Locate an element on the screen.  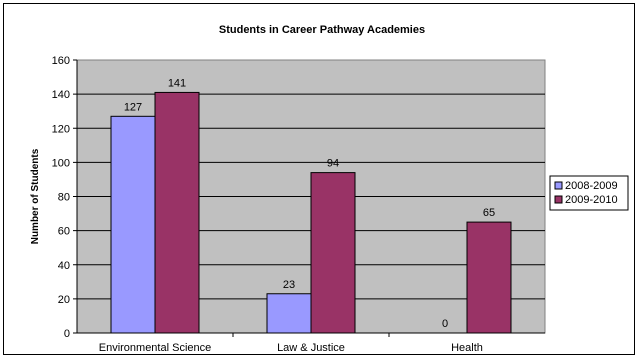
x-axis-ticks: Environmental Science Law & Justice Health is located at coordinates (291, 343).